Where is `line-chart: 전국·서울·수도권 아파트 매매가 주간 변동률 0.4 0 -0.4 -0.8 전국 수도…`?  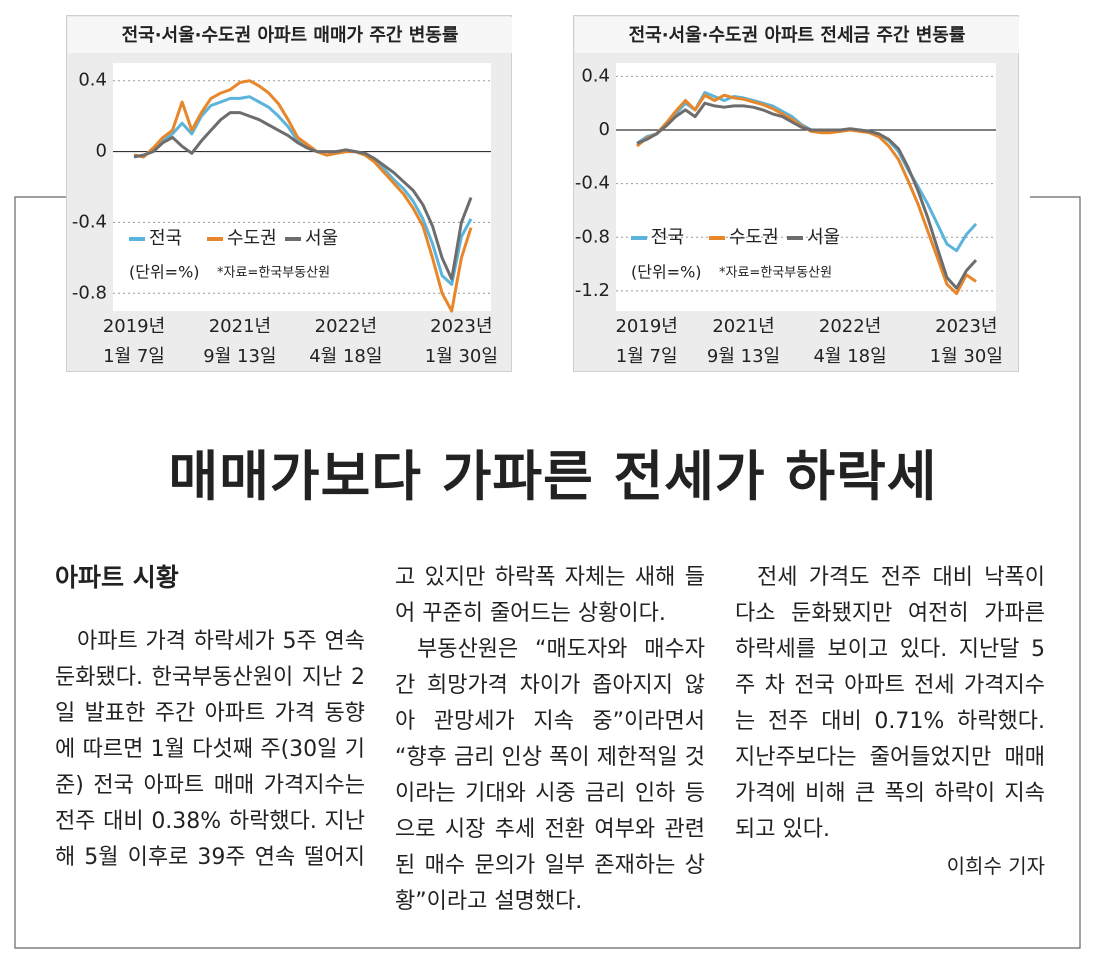
line-chart: 전국·서울·수도권 아파트 매매가 주간 변동률 0.4 0 -0.4 -0.8 전국 수도… is located at coordinates (290, 165).